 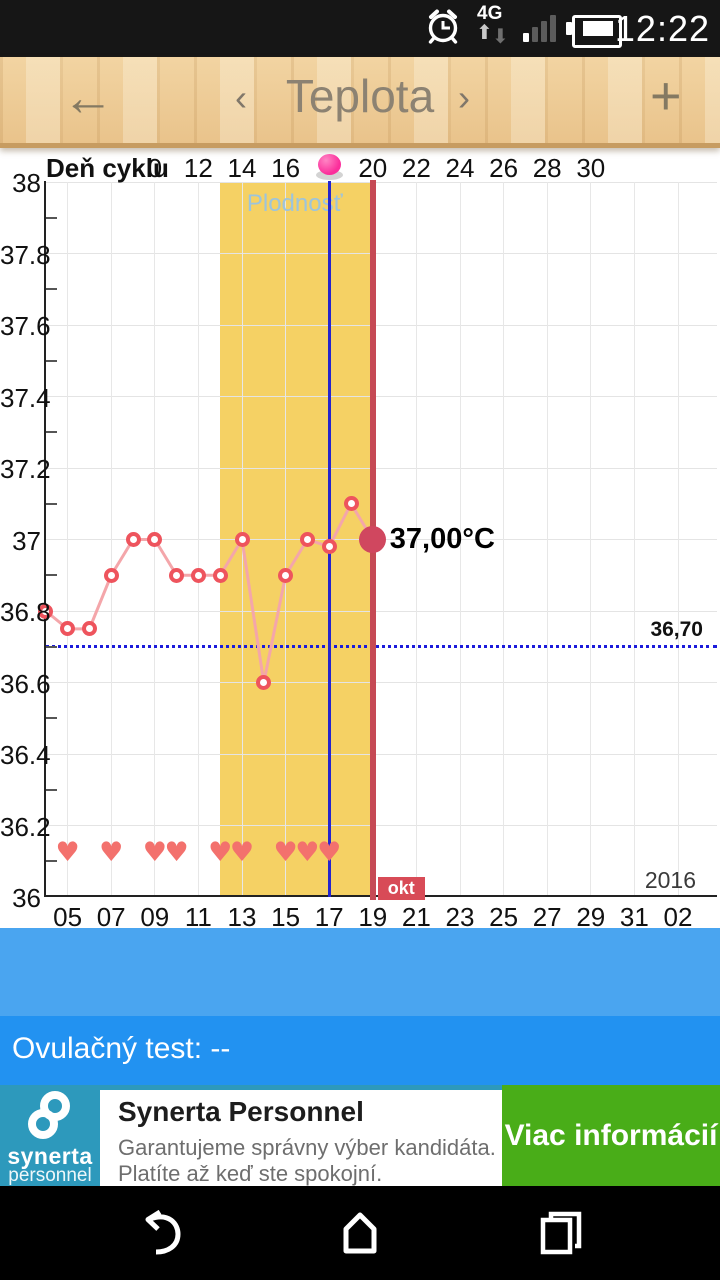 What do you see at coordinates (666, 96) in the screenshot?
I see `add-entry-button: +` at bounding box center [666, 96].